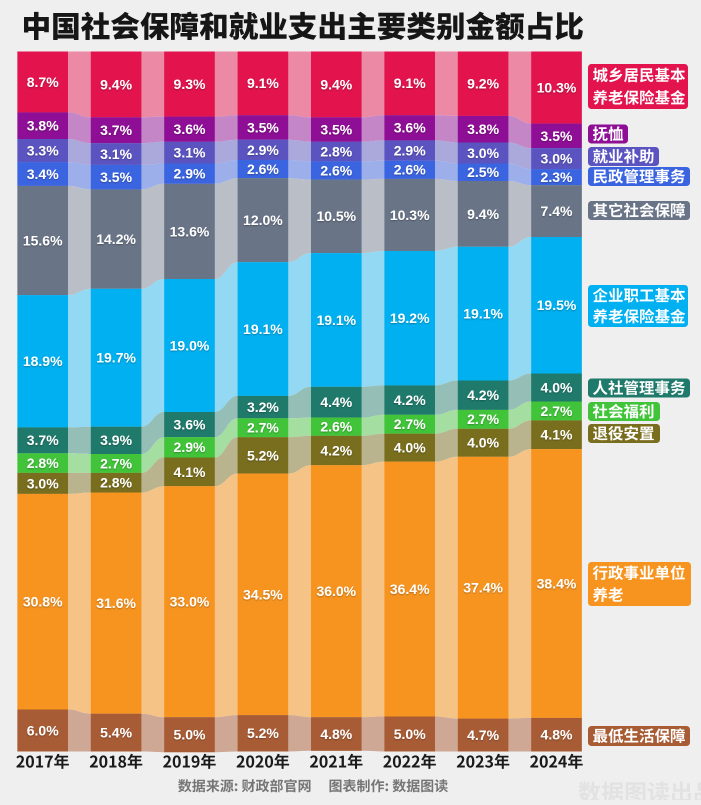 This screenshot has height=805, width=701. I want to click on svg-text: 3.2%, so click(263, 407).